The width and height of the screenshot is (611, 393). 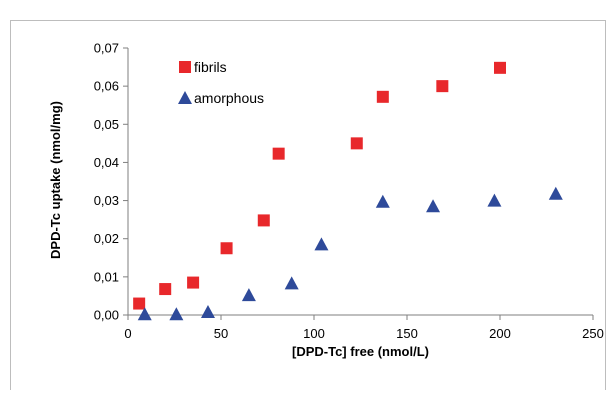 I want to click on y-tick-label: 0,05, so click(x=106, y=124).